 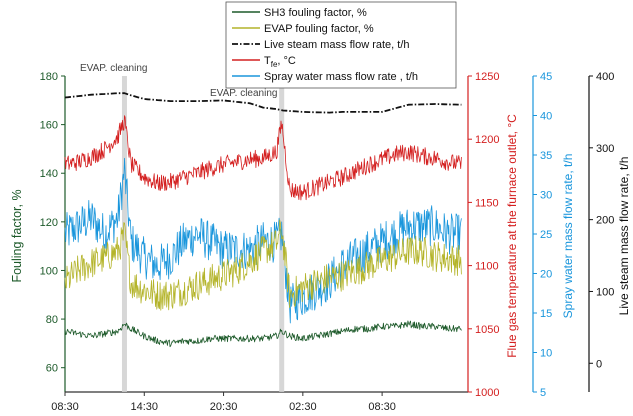 I want to click on left-axis-tick-label-3: 120, so click(x=49, y=223).